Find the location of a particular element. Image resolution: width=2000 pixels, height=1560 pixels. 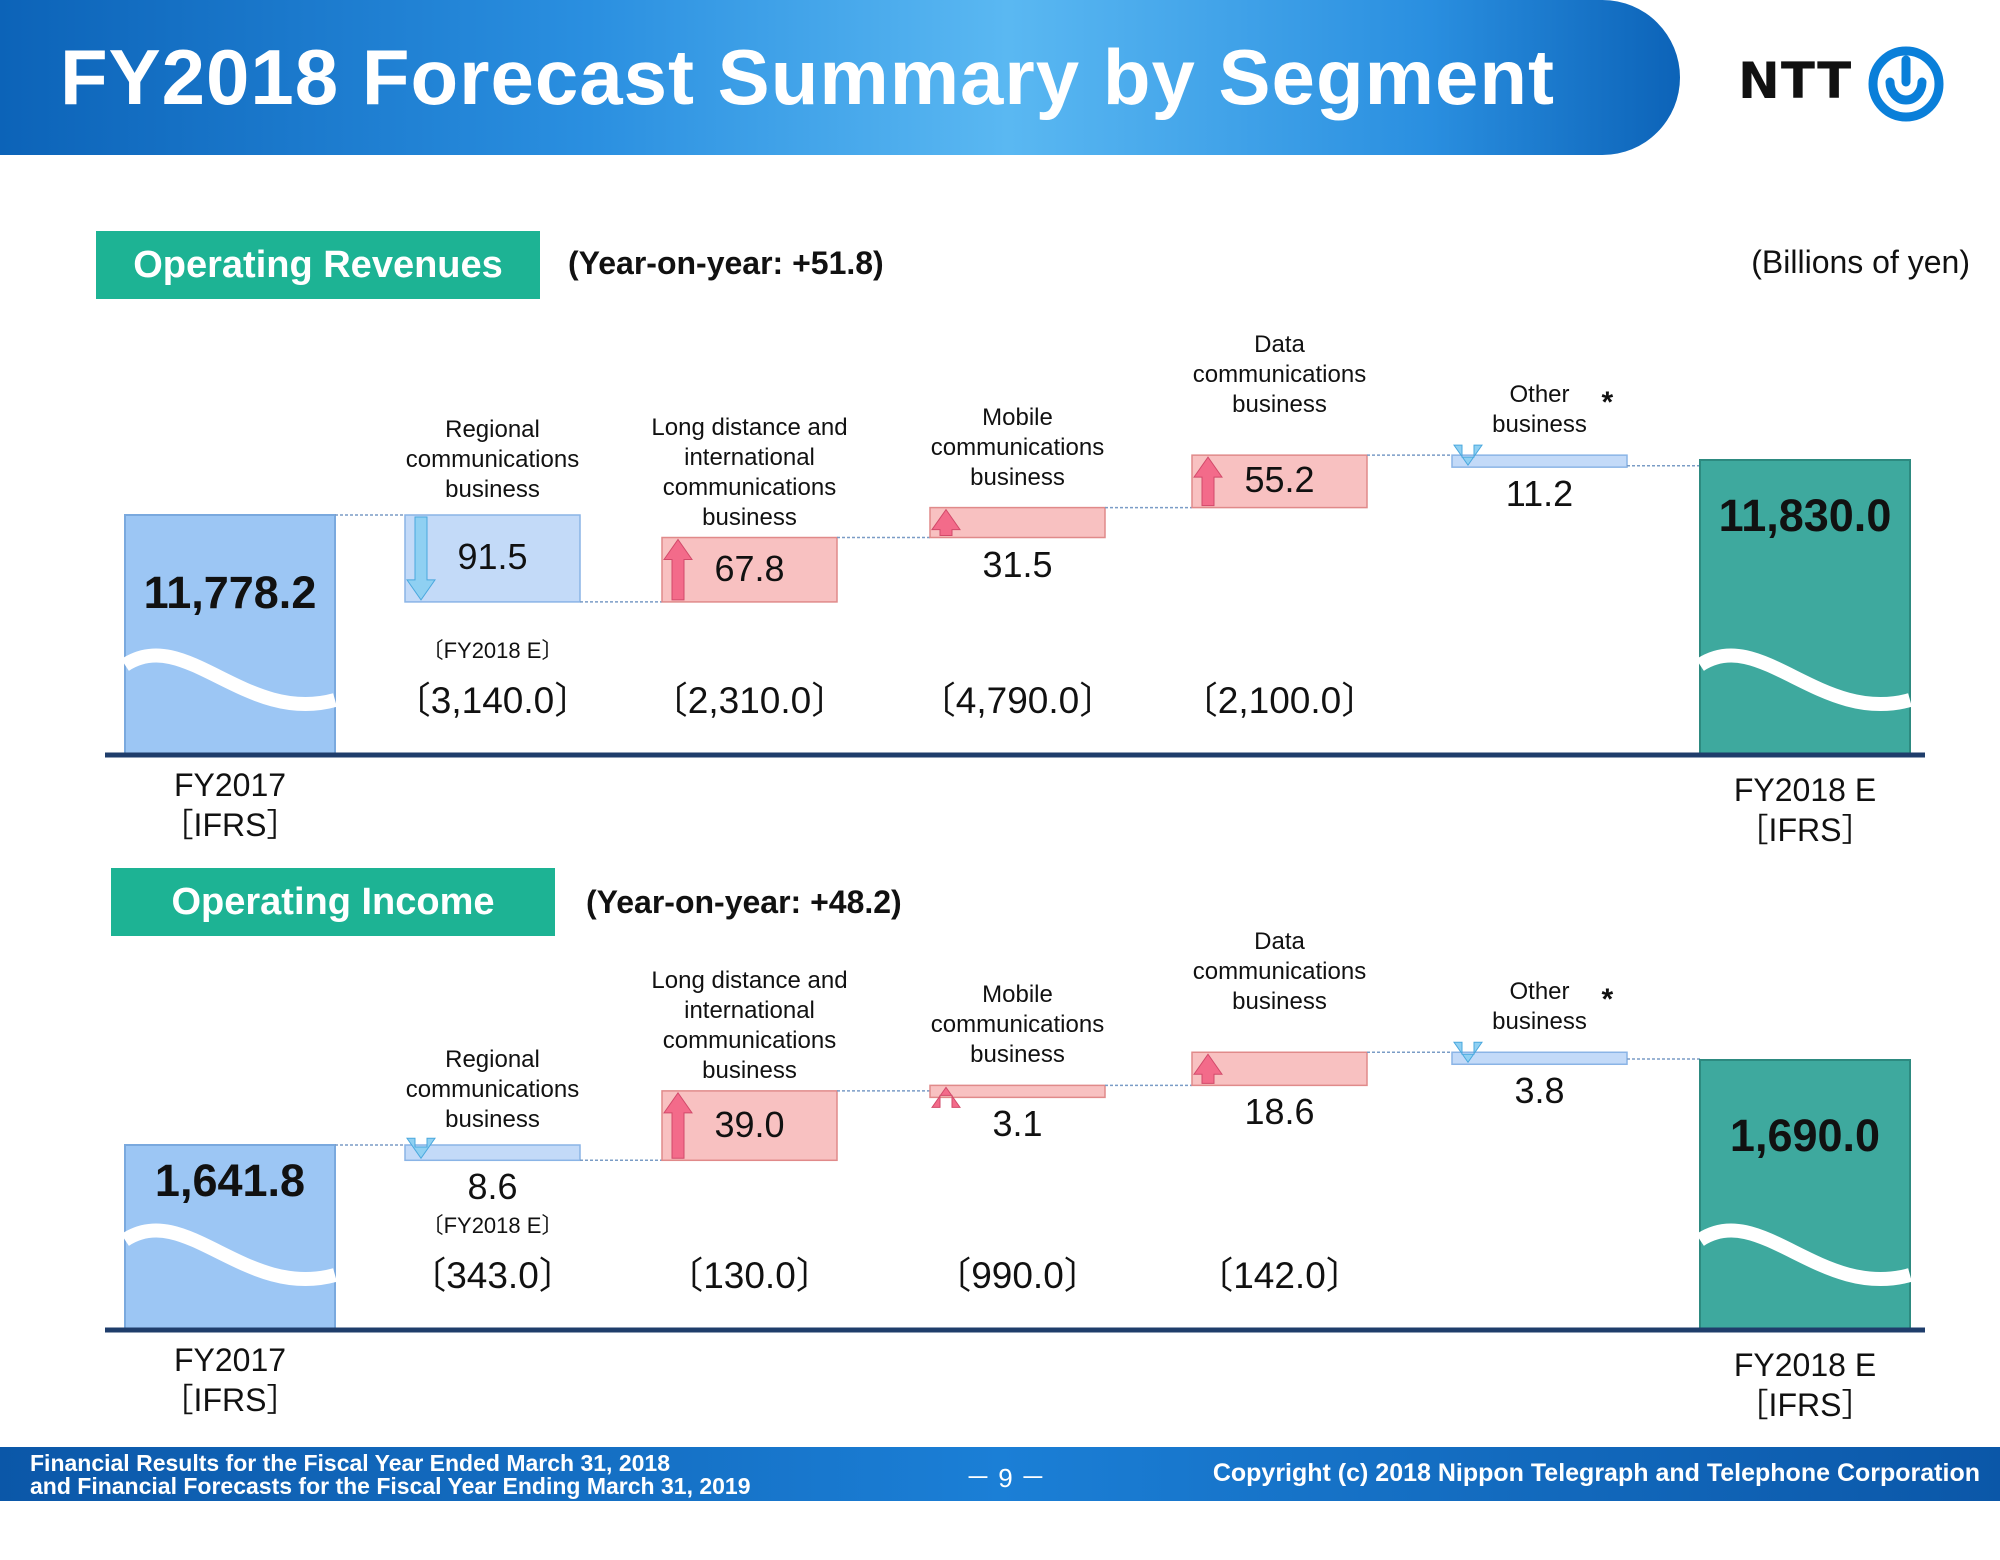

segment-forecast: 〔343.0〕 is located at coordinates (492, 1275).